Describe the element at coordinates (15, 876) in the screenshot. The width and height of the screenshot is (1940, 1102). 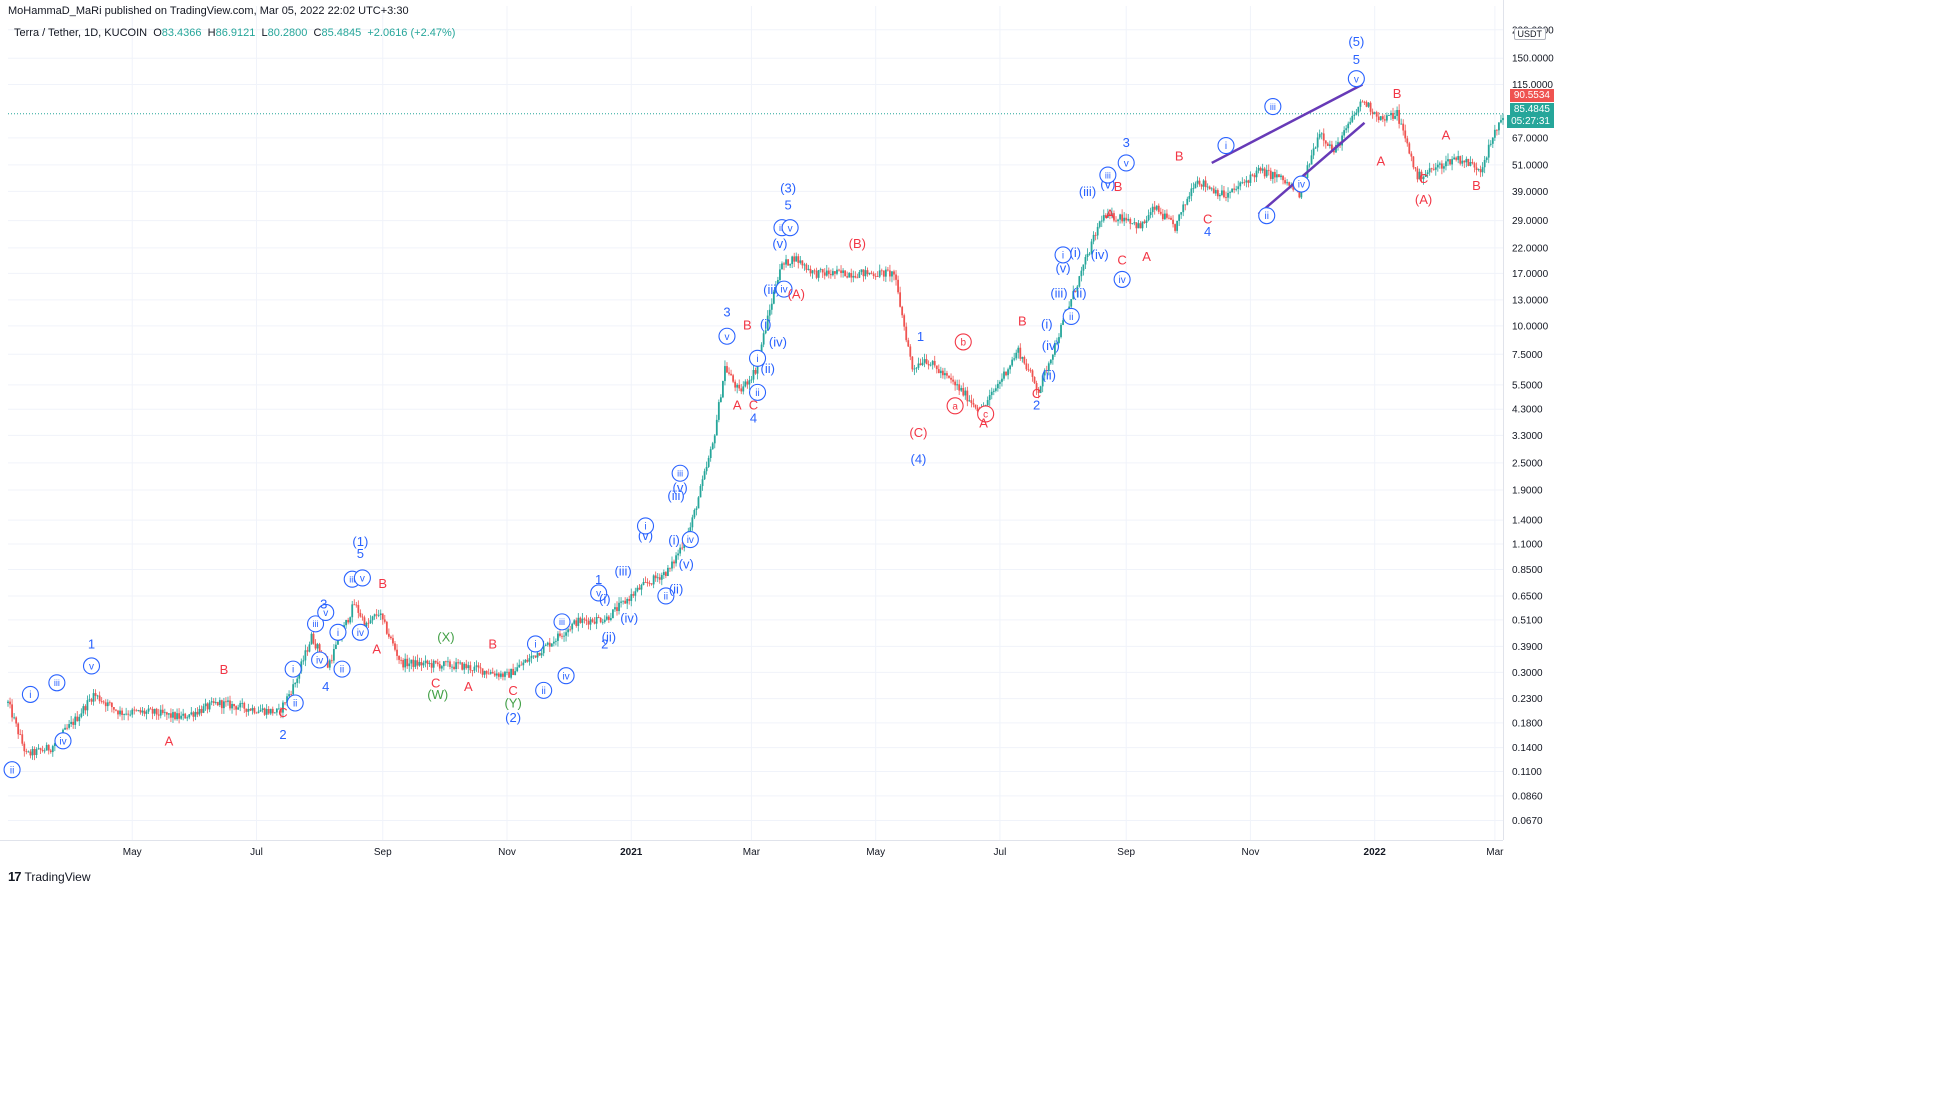
I see `tradingview-logo-icon: 17` at that location.